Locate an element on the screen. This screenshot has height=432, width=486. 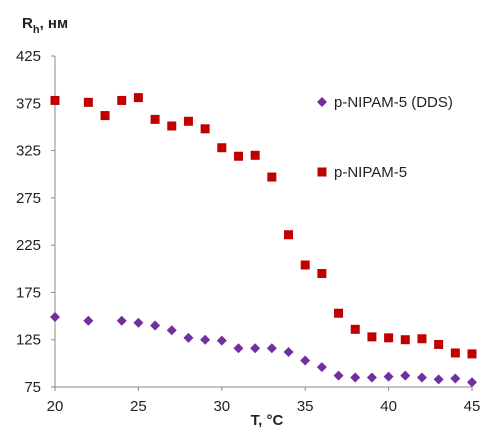
x-tick-label: 25 is located at coordinates (138, 406).